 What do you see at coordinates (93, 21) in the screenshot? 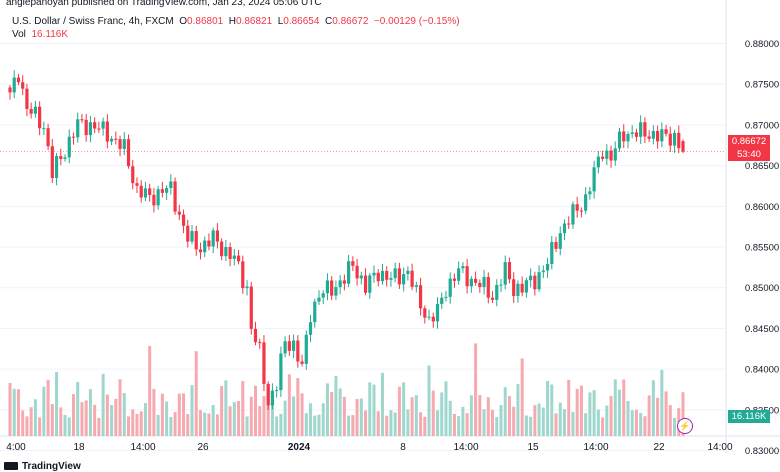
I see `symbol-title: U.S. Dollar / Swiss Franc, 4h, FXCM` at bounding box center [93, 21].